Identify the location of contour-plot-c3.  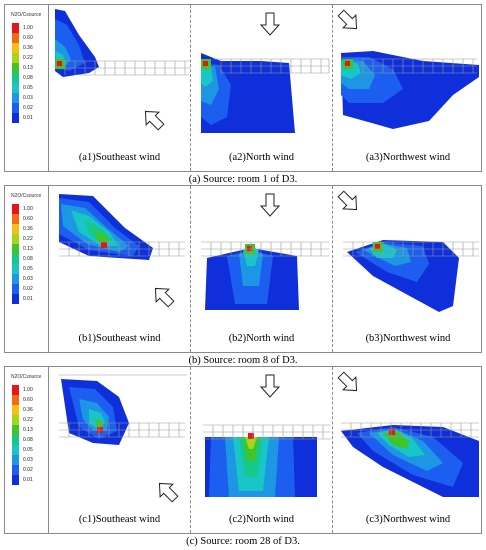
(408, 434).